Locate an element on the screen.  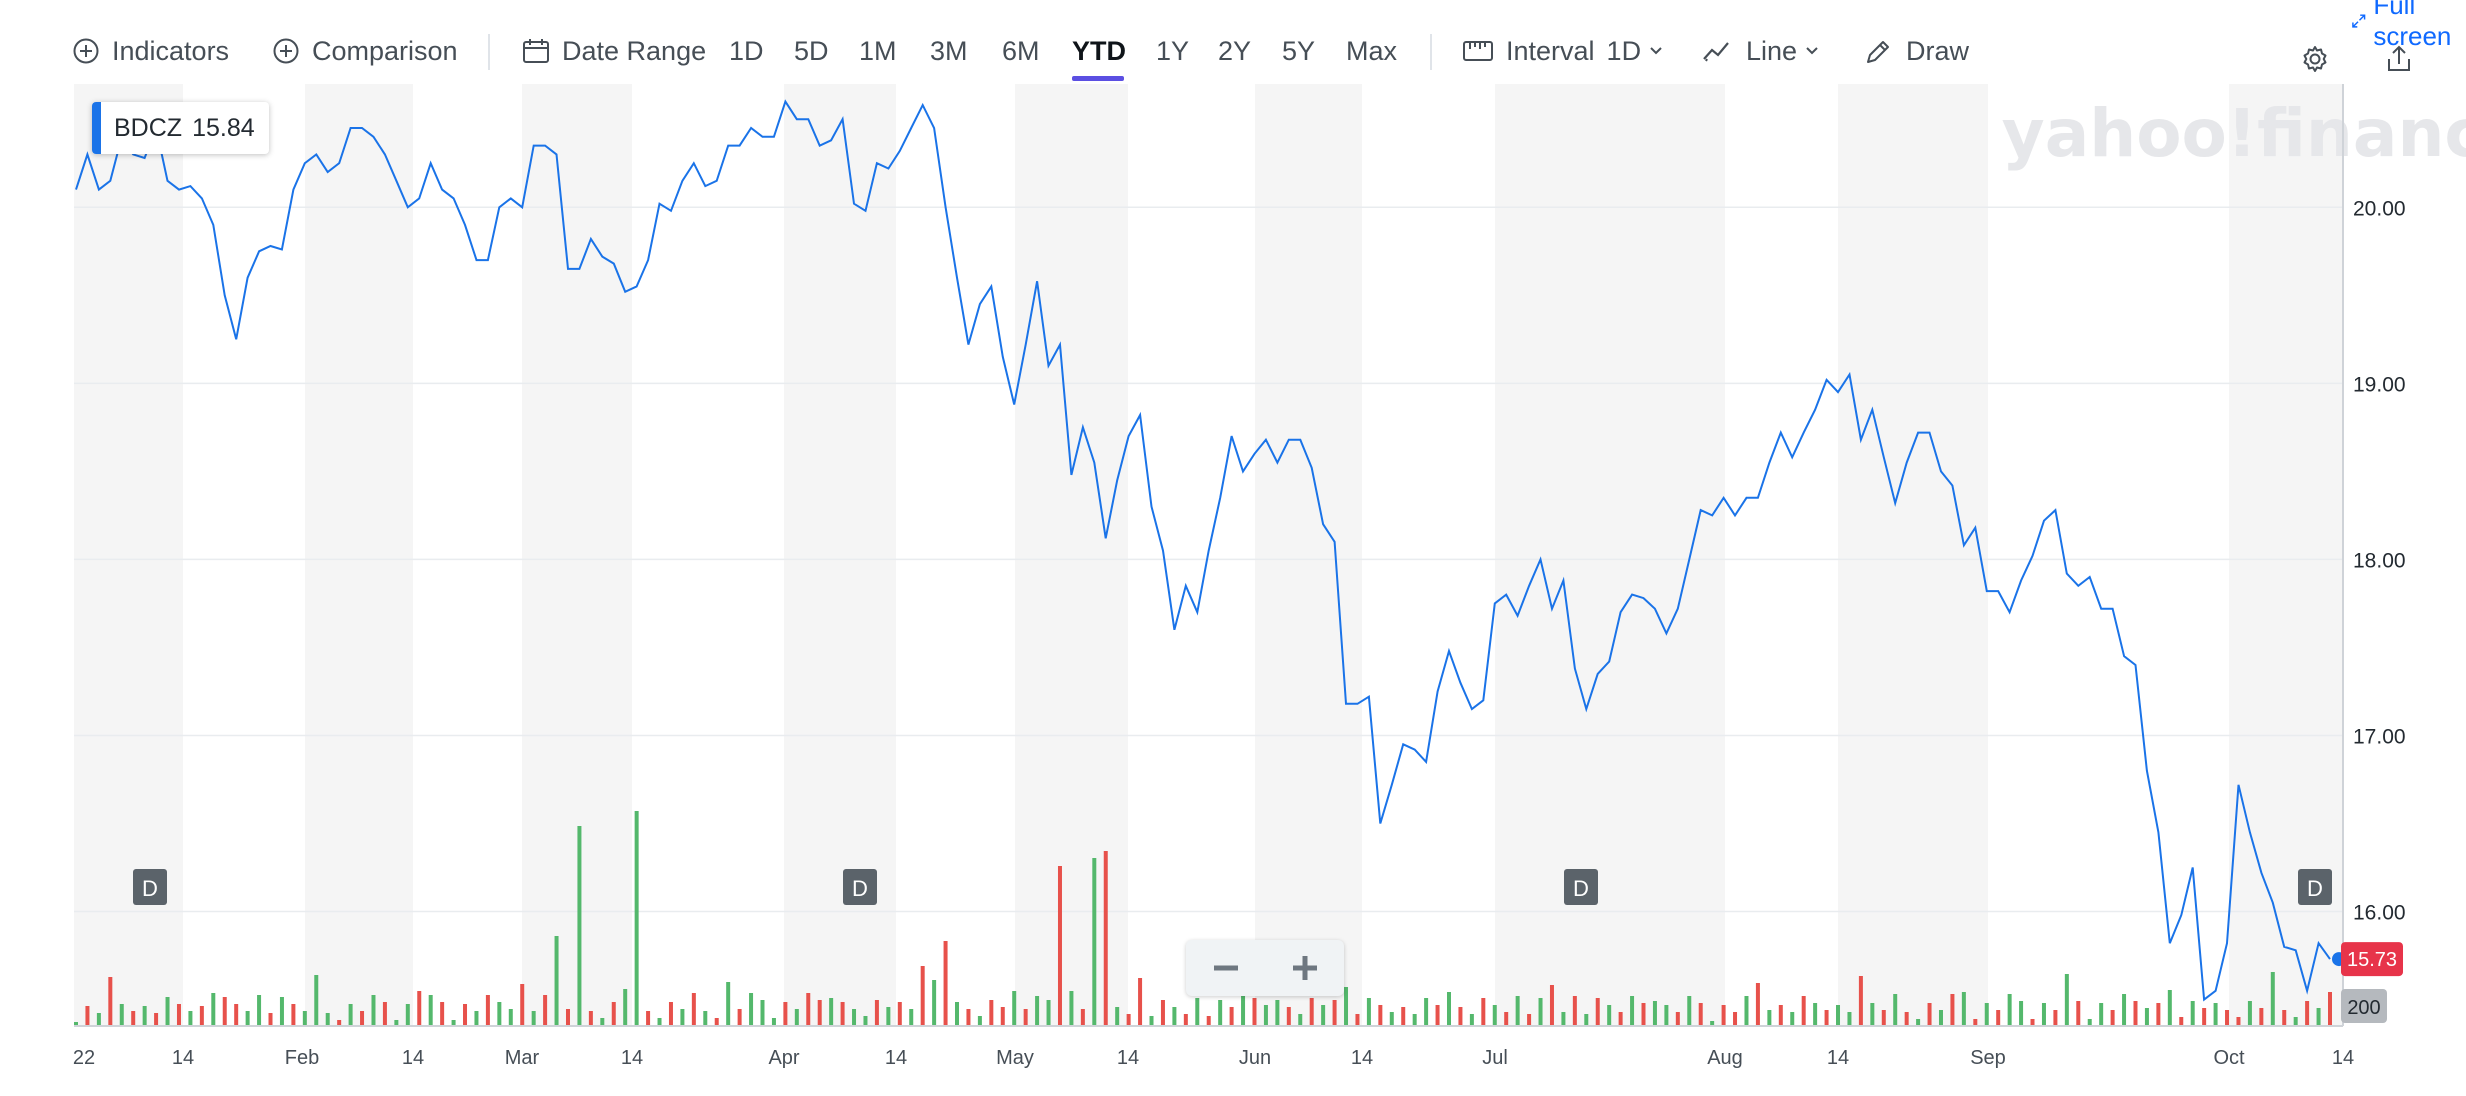
price-legend: BDCZ 15.84 is located at coordinates (180, 128).